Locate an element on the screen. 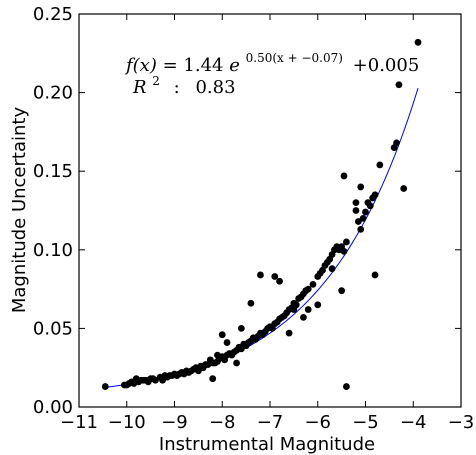 Image resolution: width=476 pixels, height=455 pixels. r2-sup: 2 is located at coordinates (156, 81).